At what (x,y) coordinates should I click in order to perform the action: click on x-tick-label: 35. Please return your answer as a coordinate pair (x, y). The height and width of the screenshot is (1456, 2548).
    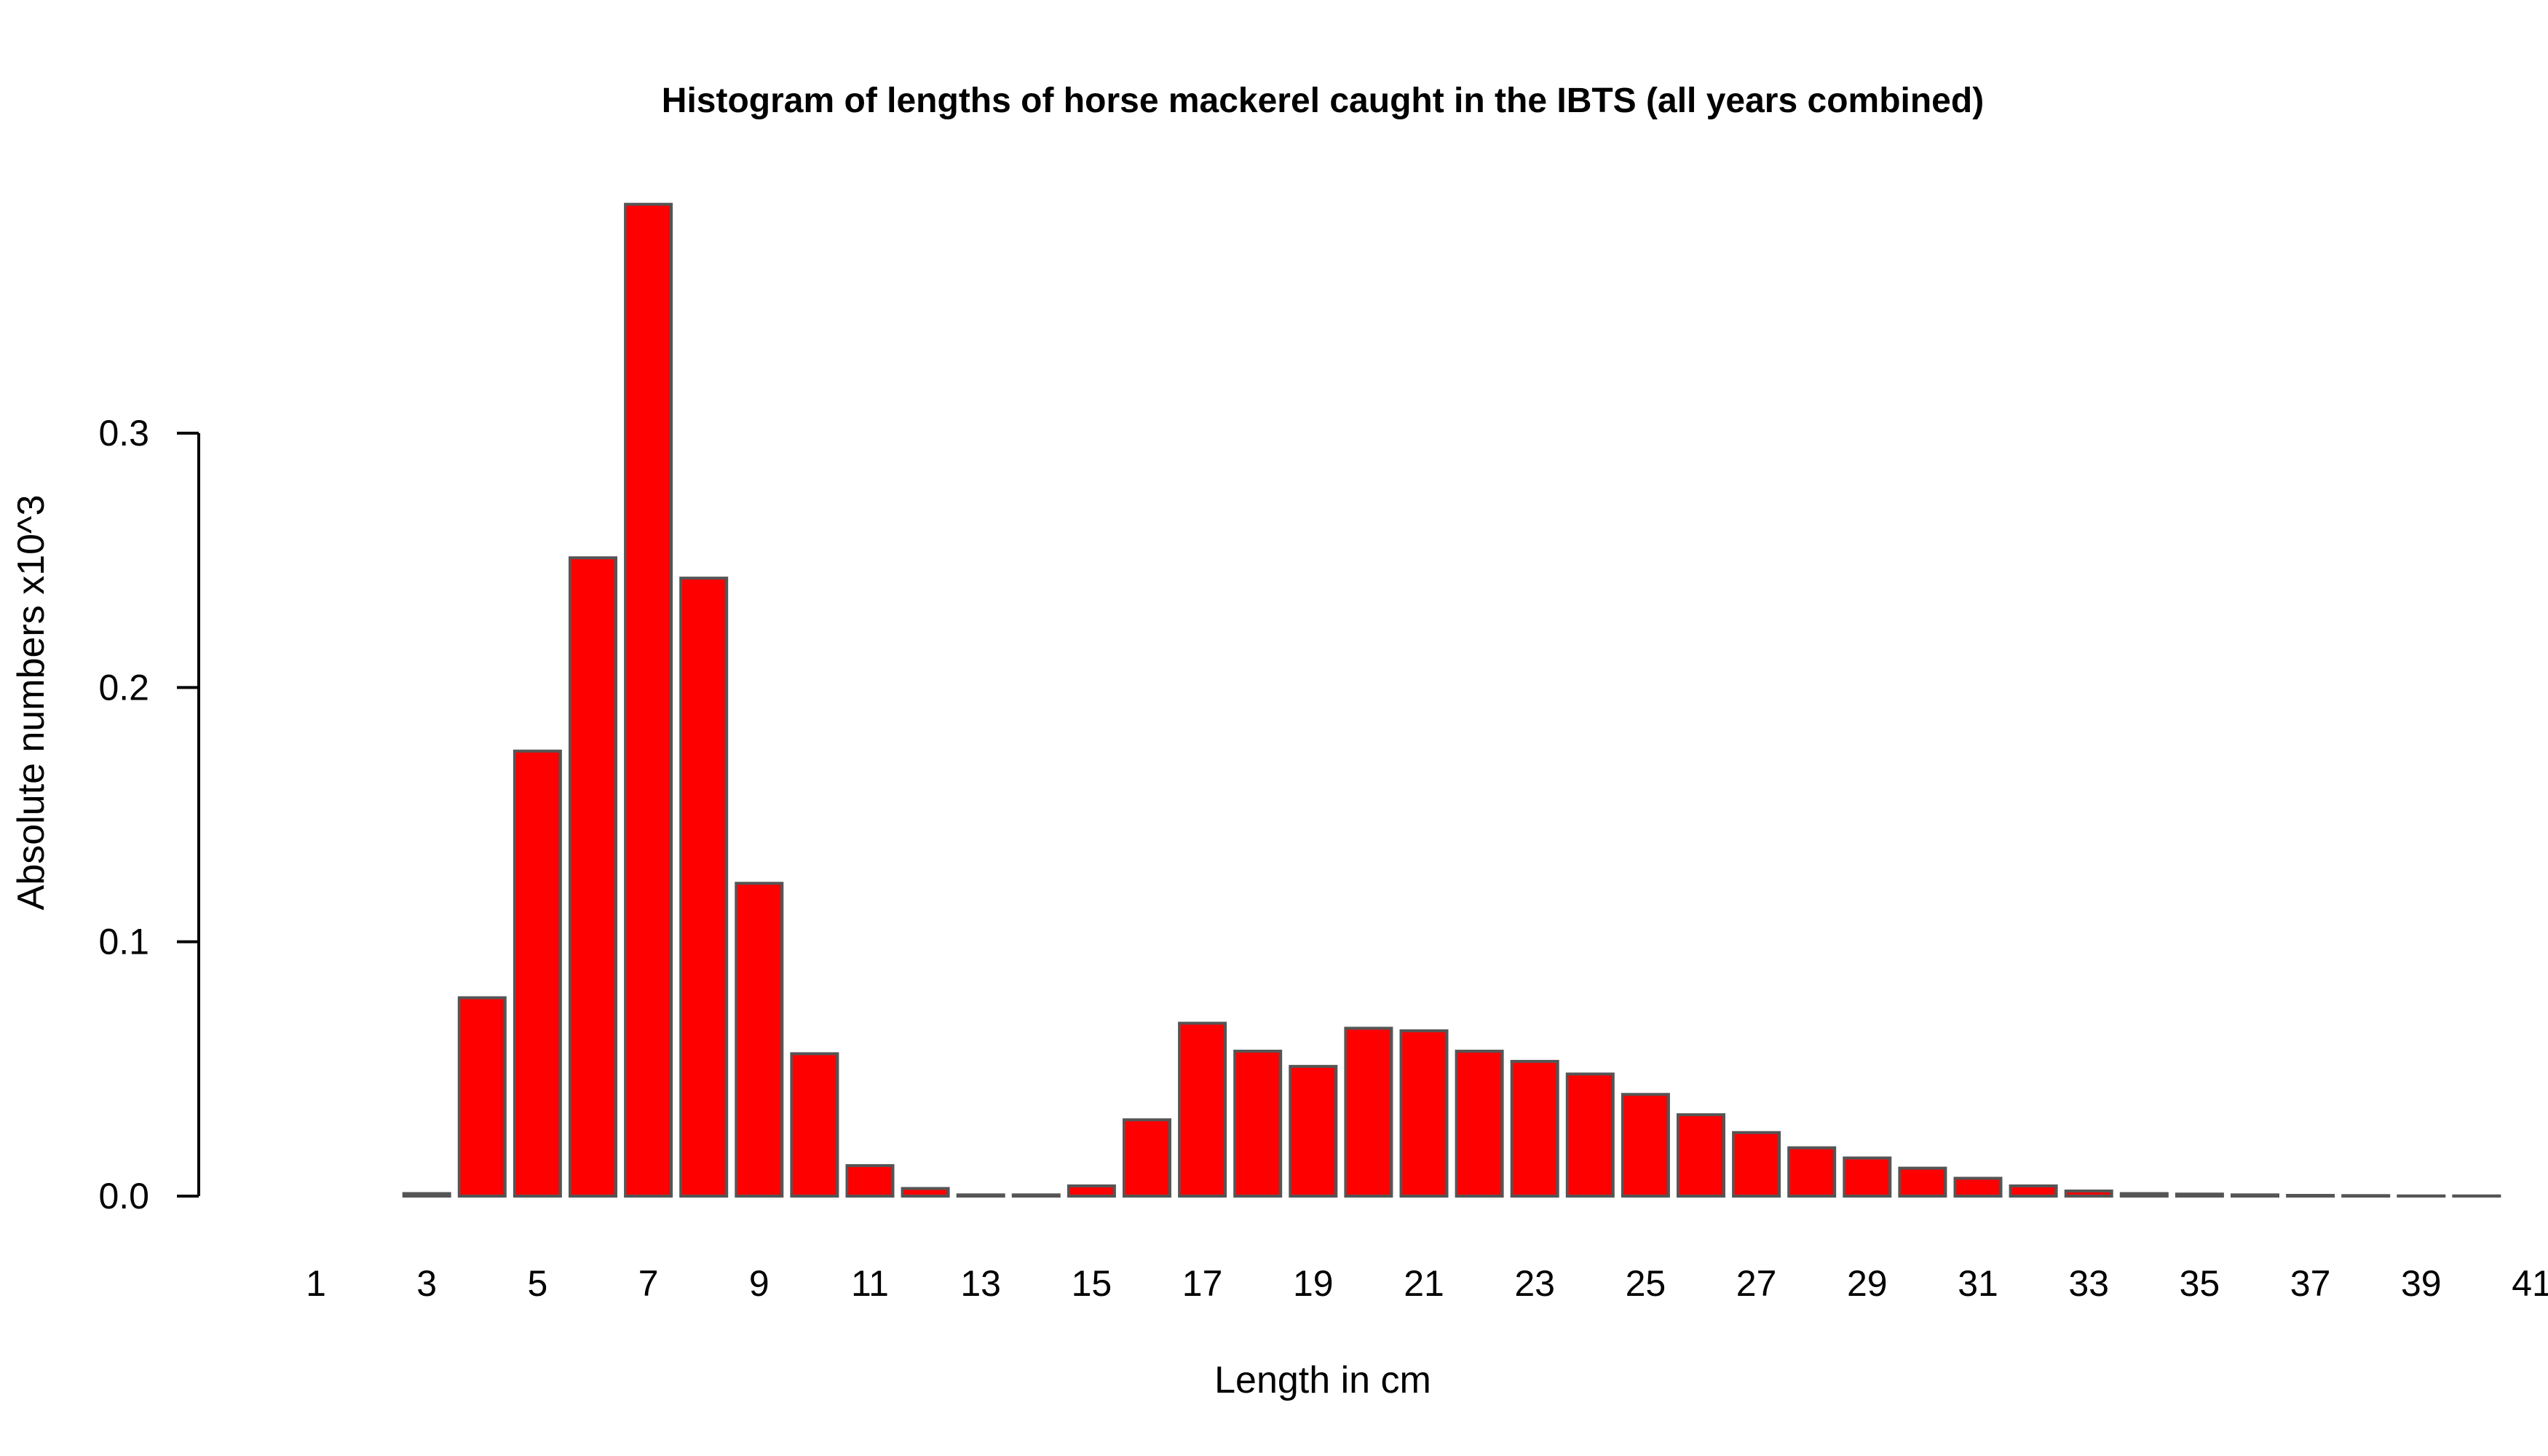
    Looking at the image, I should click on (2200, 1283).